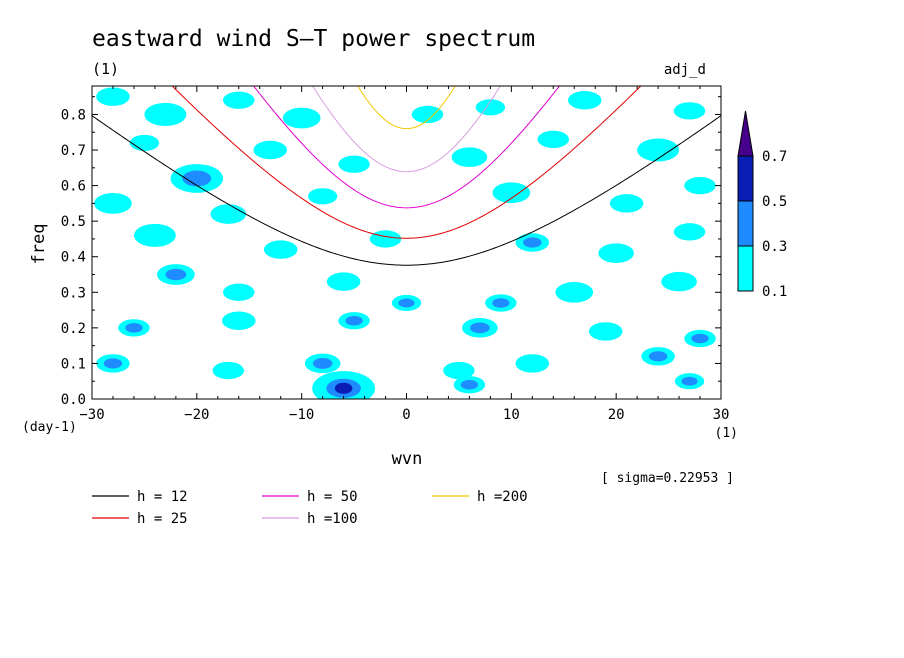  What do you see at coordinates (73, 222) in the screenshot?
I see `y-tick-label: 0.5` at bounding box center [73, 222].